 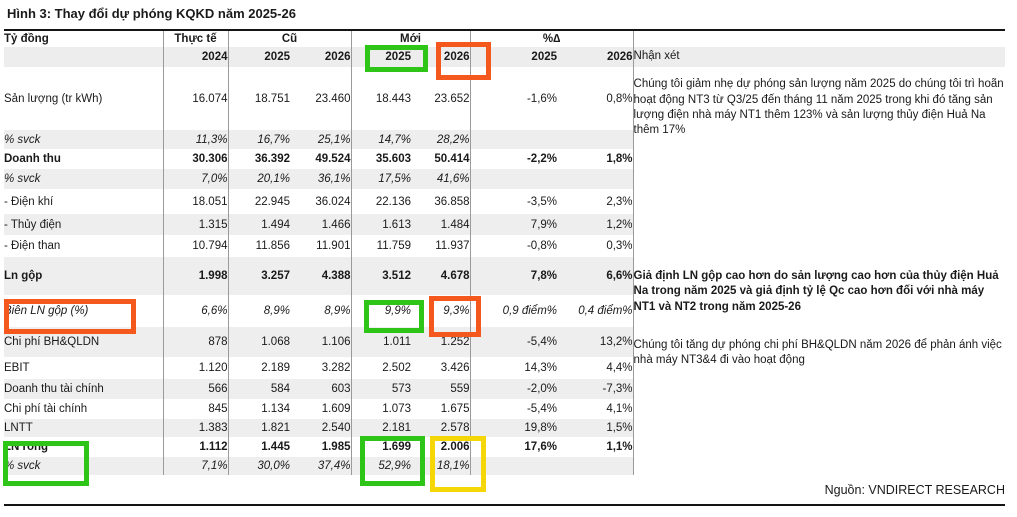 What do you see at coordinates (514, 276) in the screenshot?
I see `cell-value: 7,8%` at bounding box center [514, 276].